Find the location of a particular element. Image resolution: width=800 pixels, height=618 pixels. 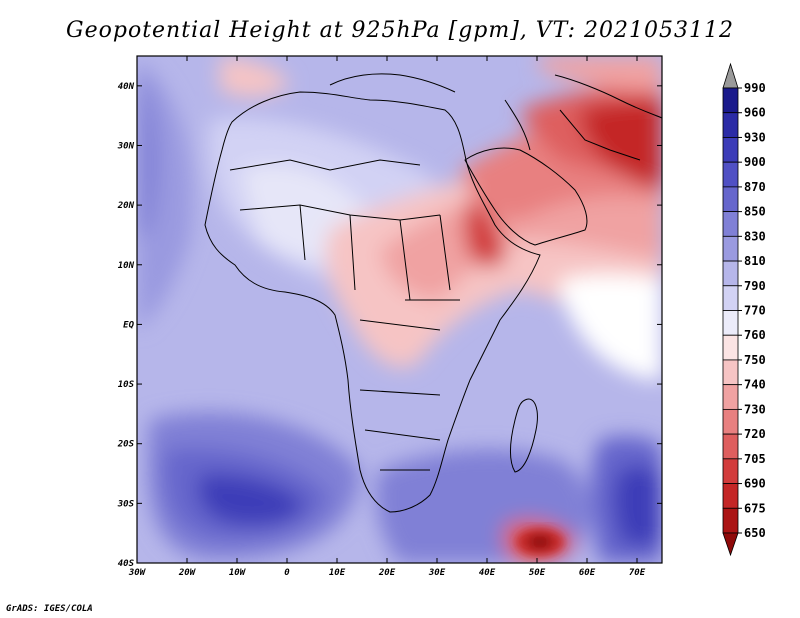

colorbar-level-label: 830 is located at coordinates (755, 236).